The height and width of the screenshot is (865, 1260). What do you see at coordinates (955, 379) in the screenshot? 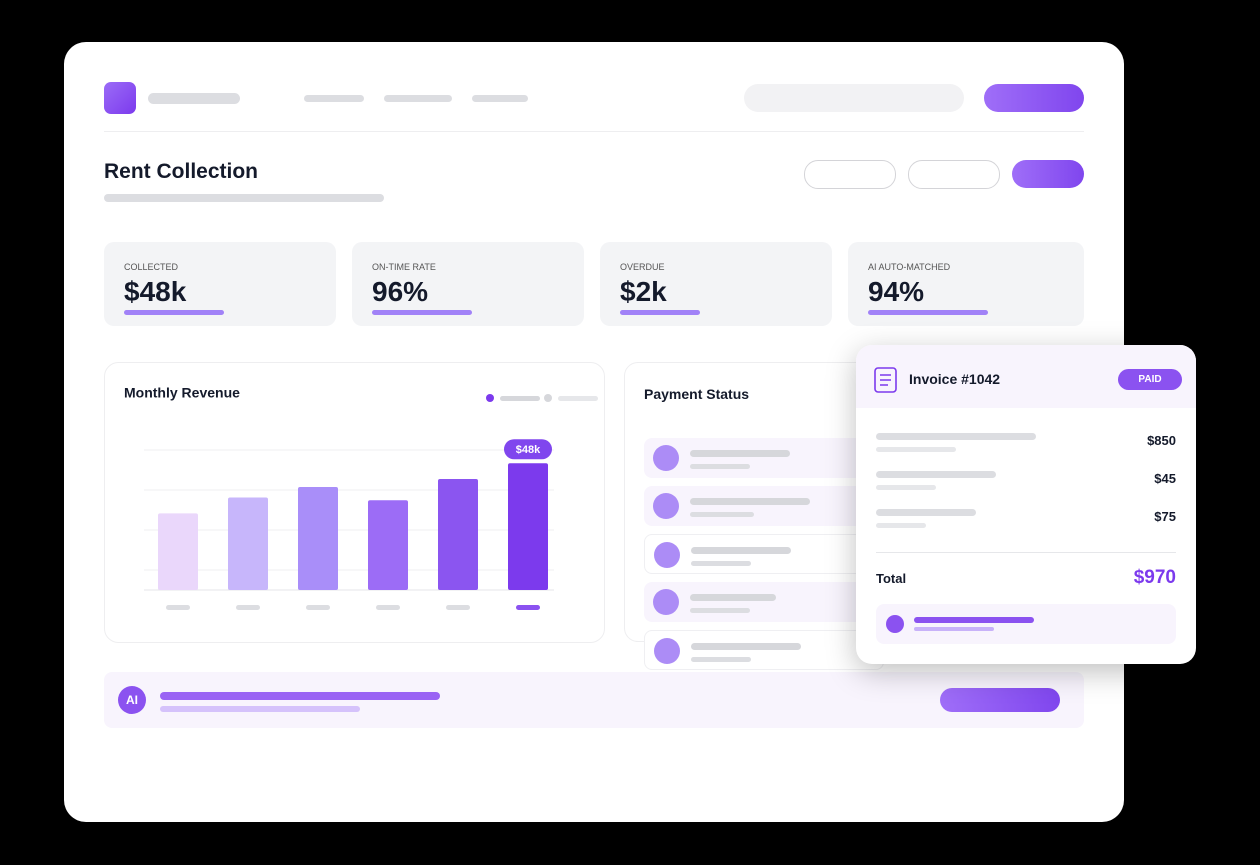
I see `invoice-title: Invoice #1042` at bounding box center [955, 379].